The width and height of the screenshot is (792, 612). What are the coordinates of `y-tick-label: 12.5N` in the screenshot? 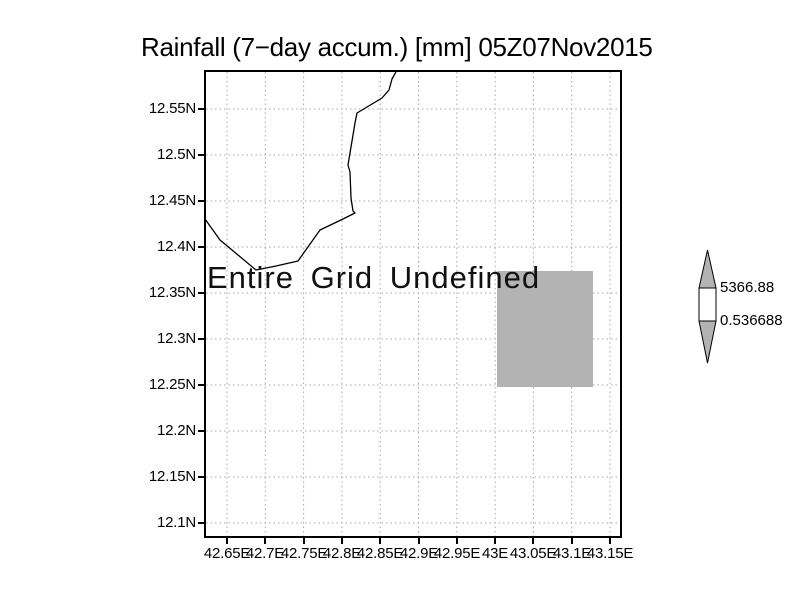 It's located at (176, 154).